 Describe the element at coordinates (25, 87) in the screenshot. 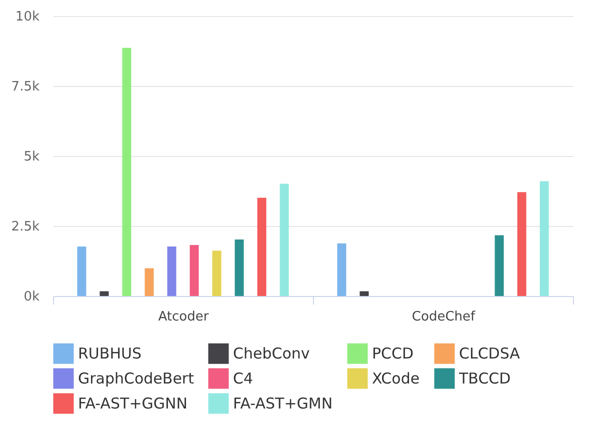

I see `y-tick-label: 7.5k` at that location.